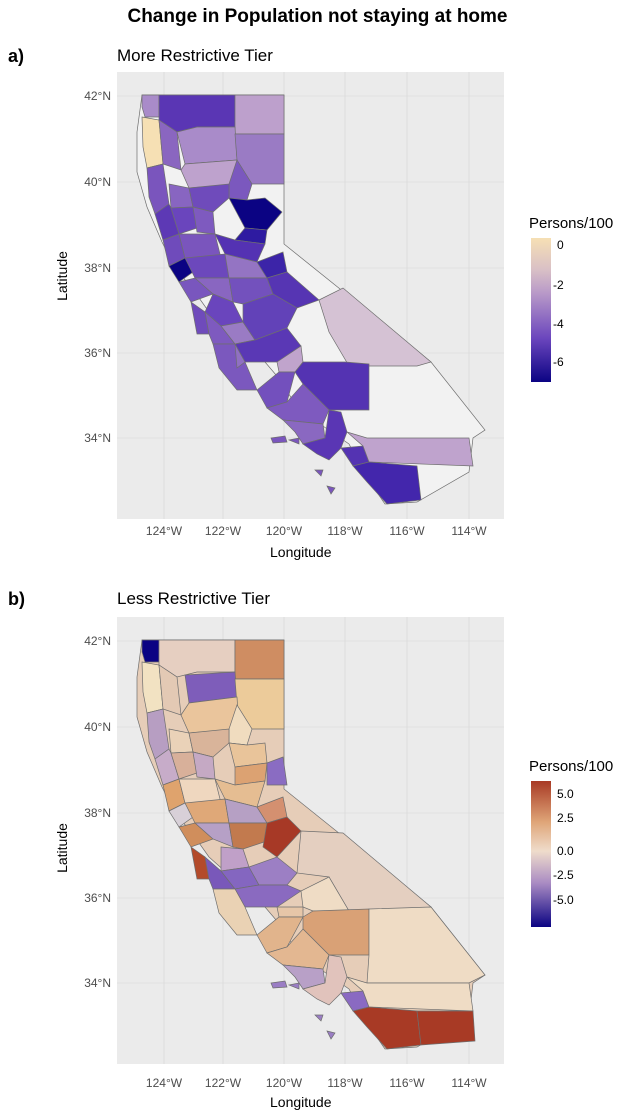  Describe the element at coordinates (565, 851) in the screenshot. I see `panel-b-legend-label-0: 0.0` at that location.